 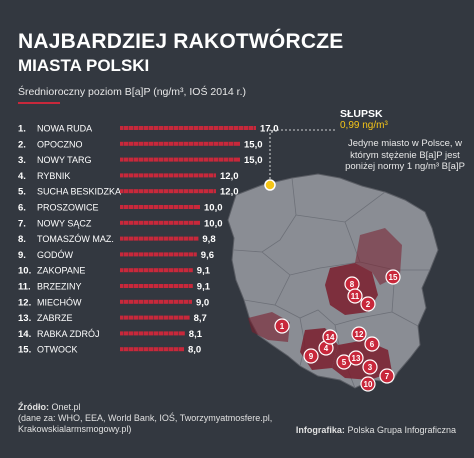 What do you see at coordinates (270, 185) in the screenshot?
I see `slupsk-marker` at bounding box center [270, 185].